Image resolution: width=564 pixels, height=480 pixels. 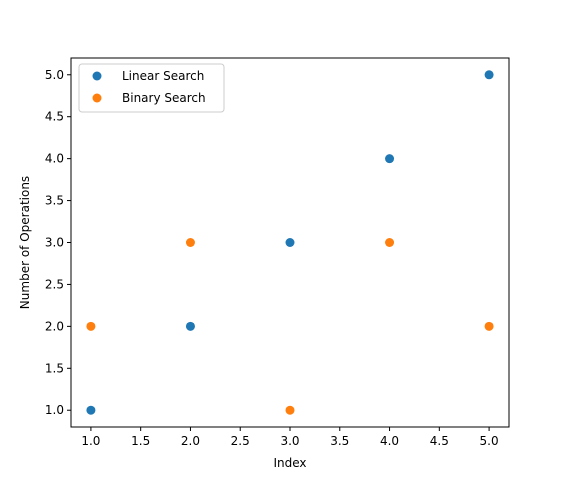 What do you see at coordinates (289, 463) in the screenshot?
I see `x-axis-label: Index` at bounding box center [289, 463].